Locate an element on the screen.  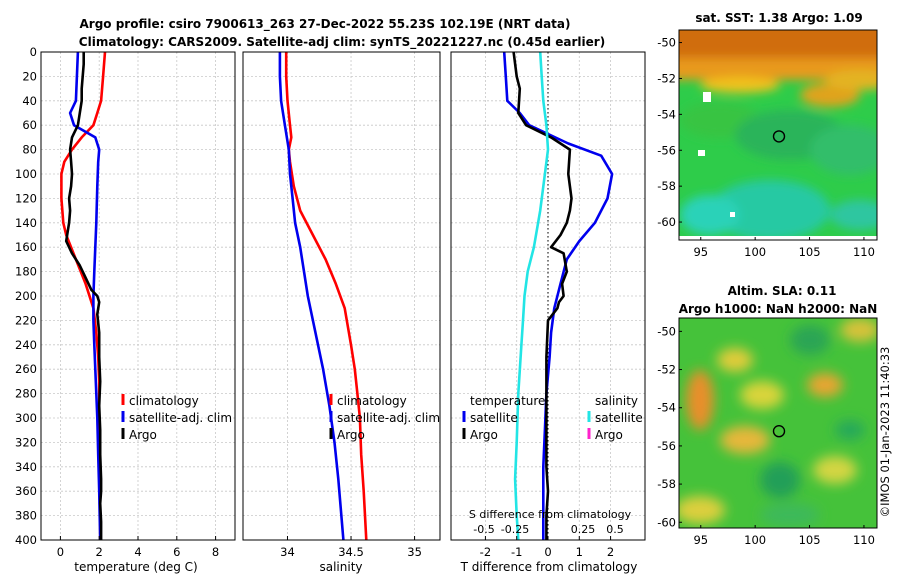
sla-map-axes is located at coordinates (778, 423).